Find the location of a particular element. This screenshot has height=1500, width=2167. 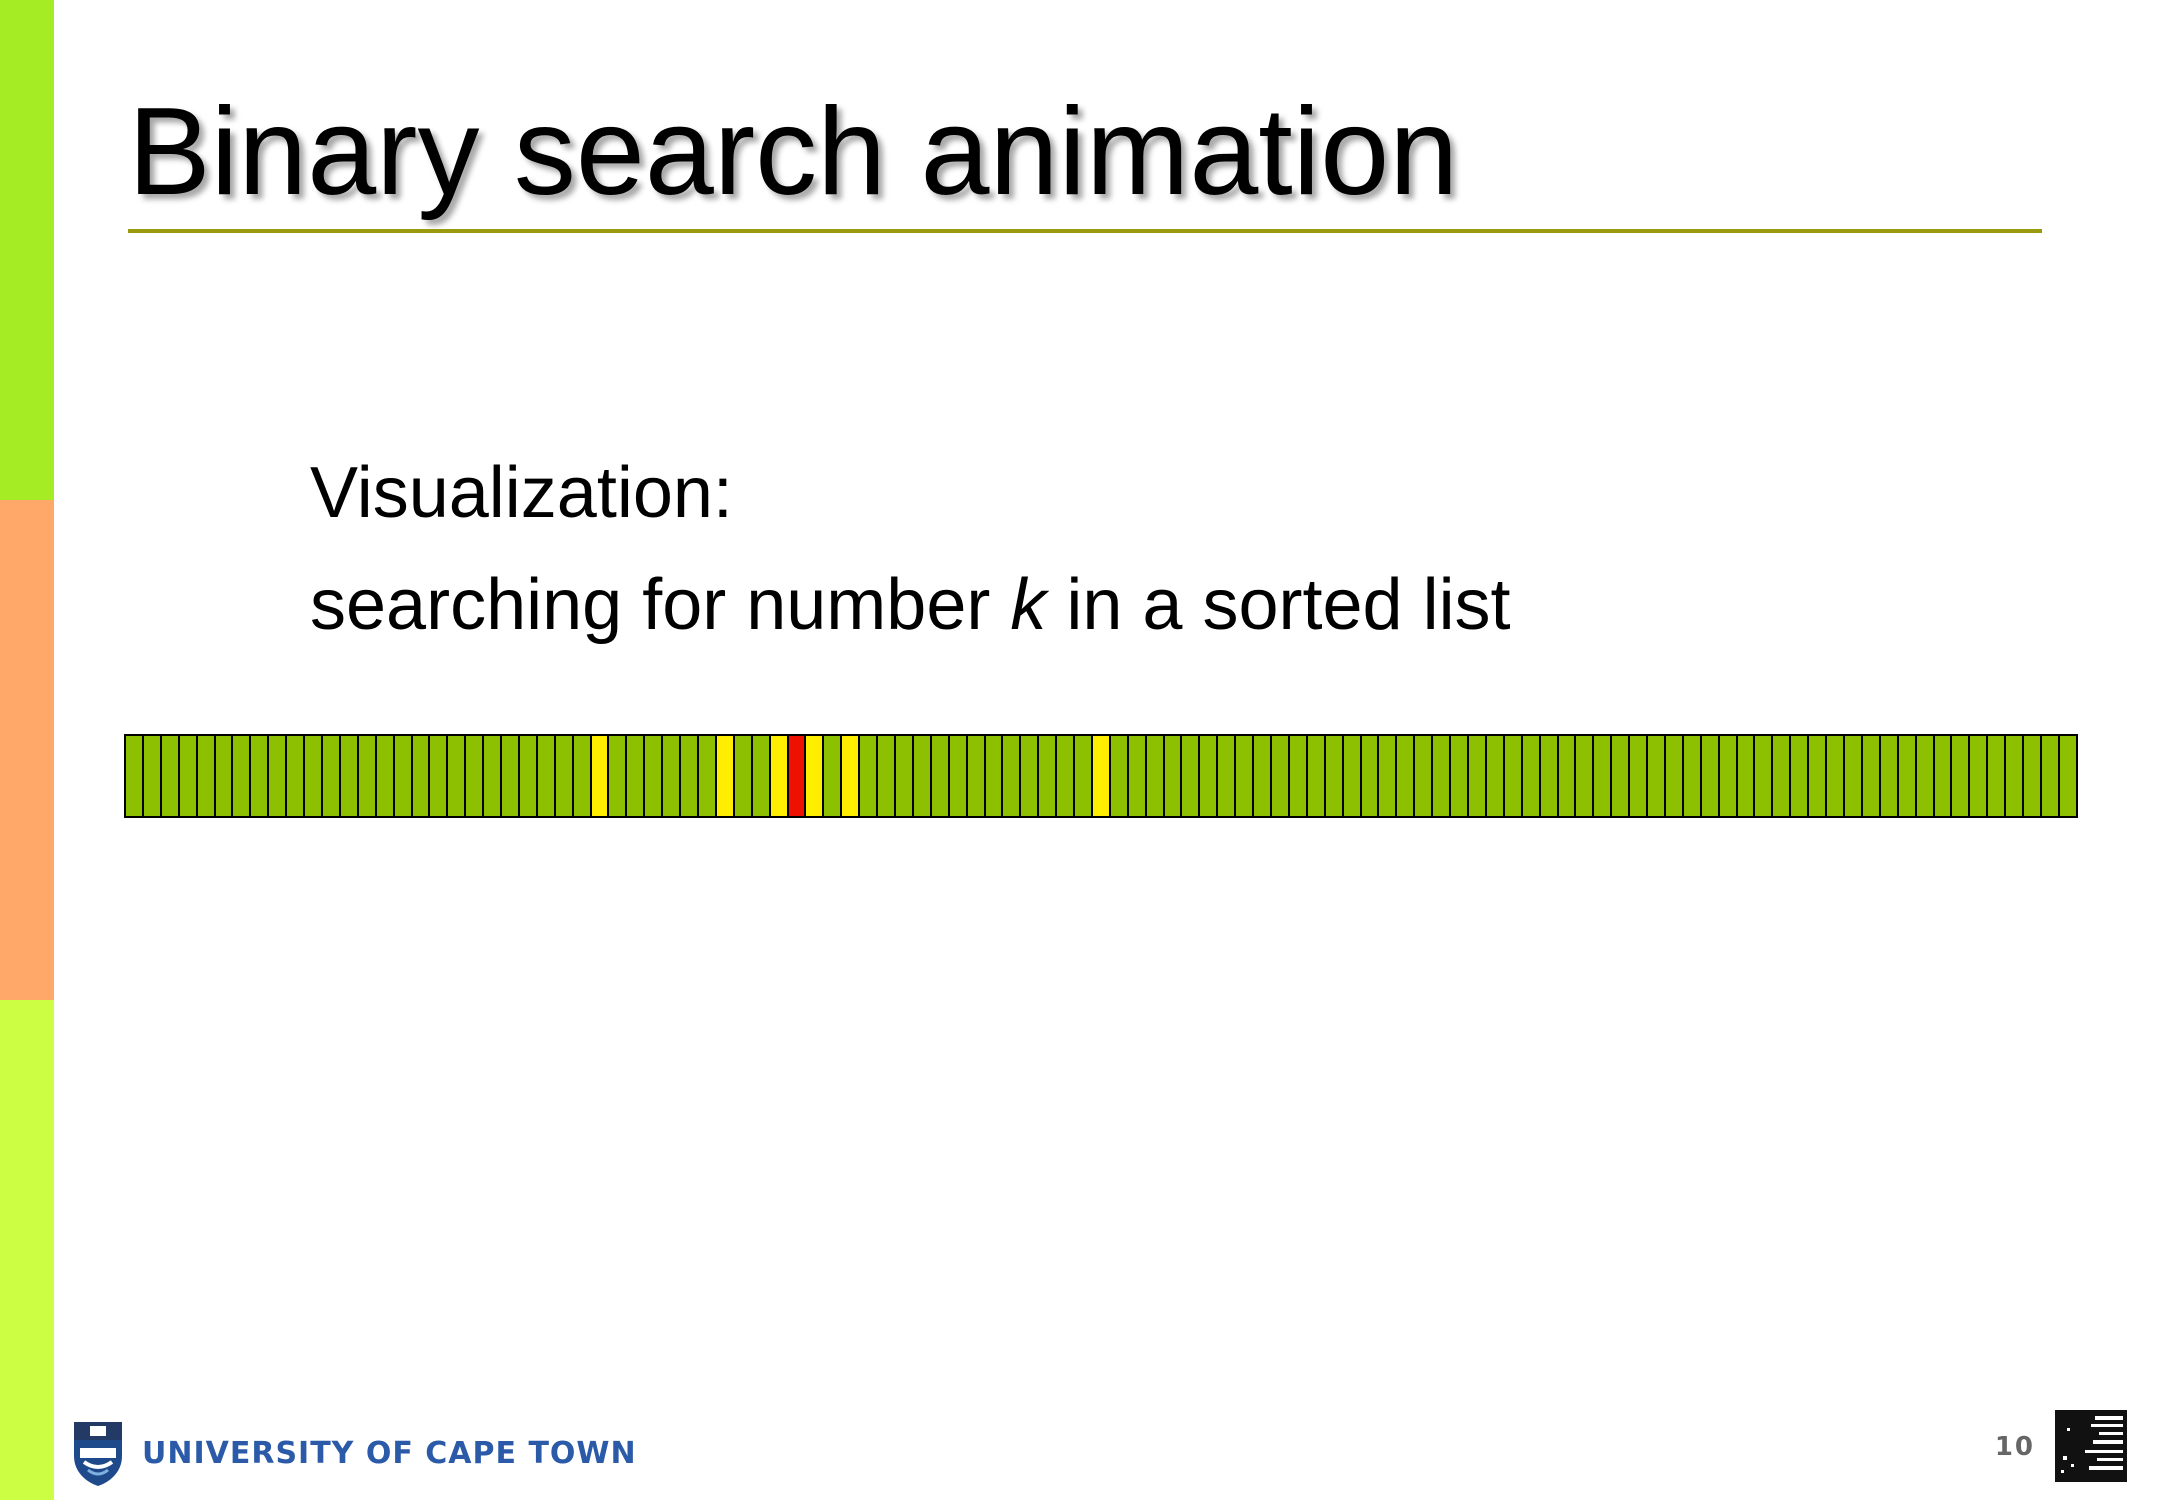

page-number: 10 is located at coordinates (2014, 1447).